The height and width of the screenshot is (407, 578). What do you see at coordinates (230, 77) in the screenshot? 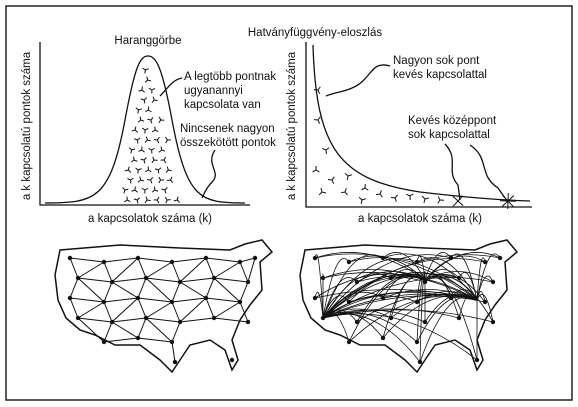
I see `annotation: A legtöbb pontnak` at bounding box center [230, 77].